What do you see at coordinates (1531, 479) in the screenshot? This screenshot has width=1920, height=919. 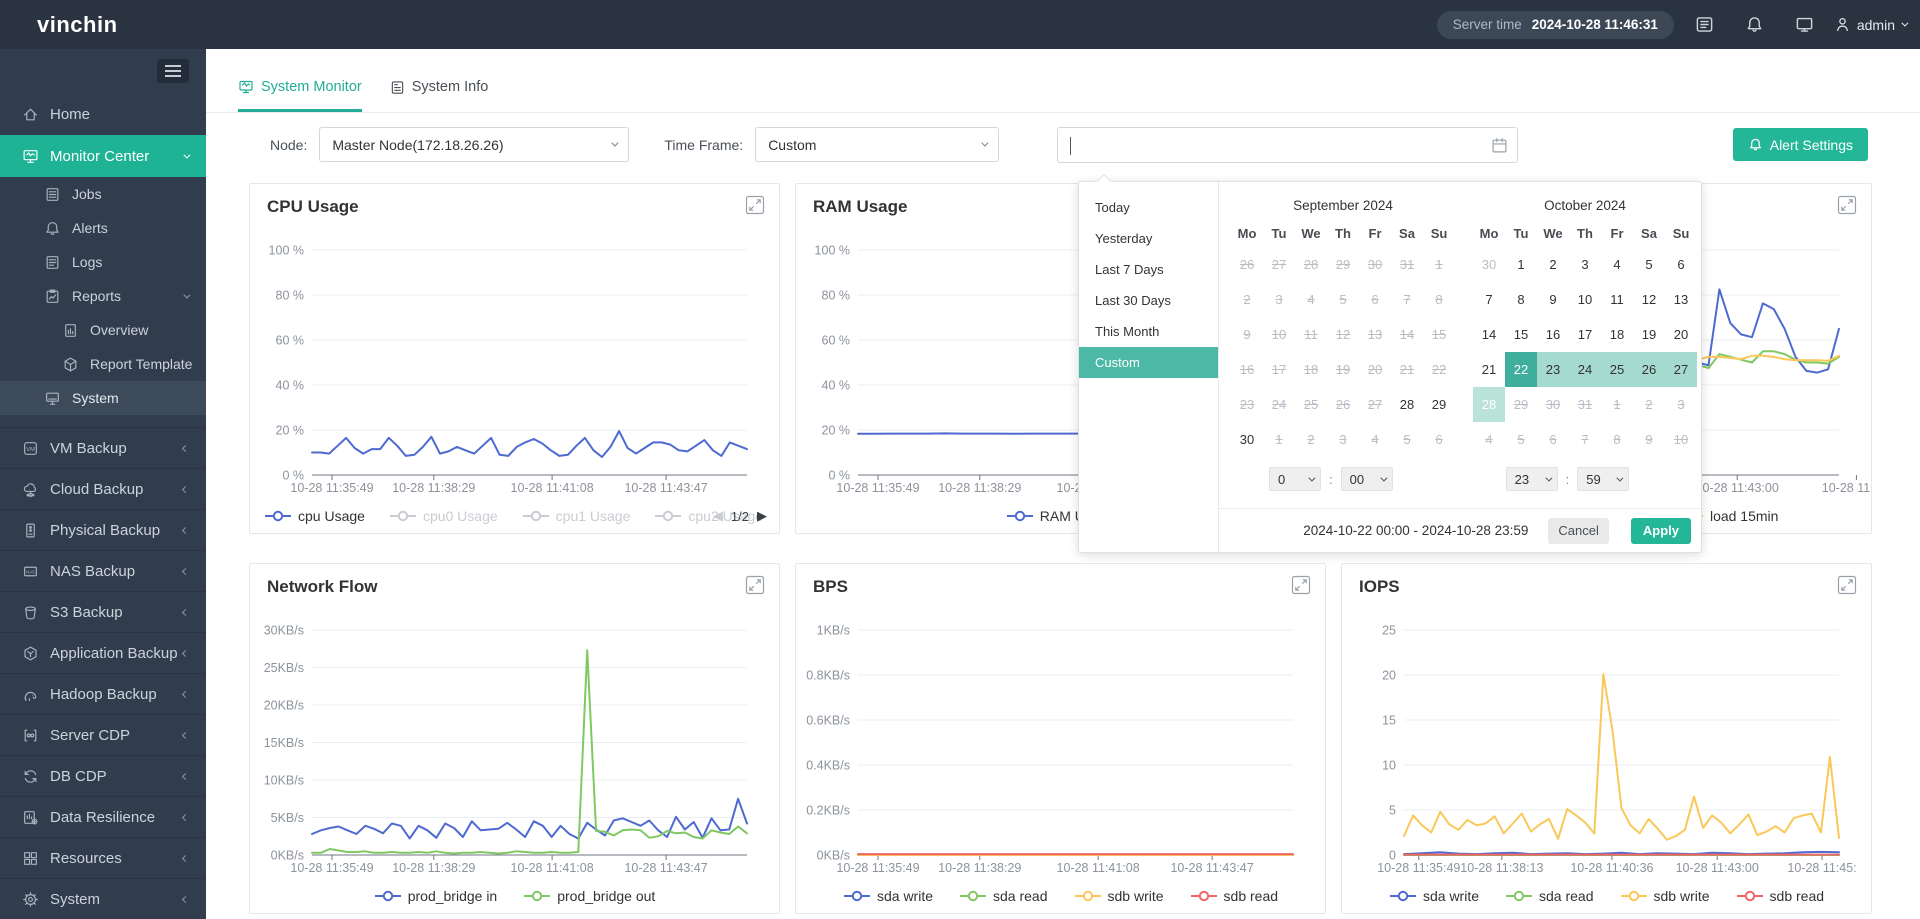 I see `end-hour-select: 23` at bounding box center [1531, 479].